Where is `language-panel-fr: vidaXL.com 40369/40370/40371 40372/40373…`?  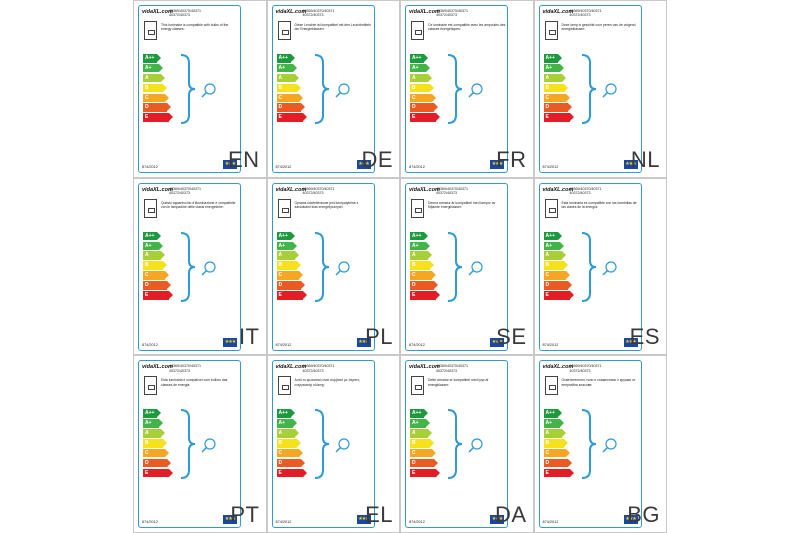
language-panel-fr: vidaXL.com 40369/40370/40371 40372/40373… is located at coordinates (467, 89).